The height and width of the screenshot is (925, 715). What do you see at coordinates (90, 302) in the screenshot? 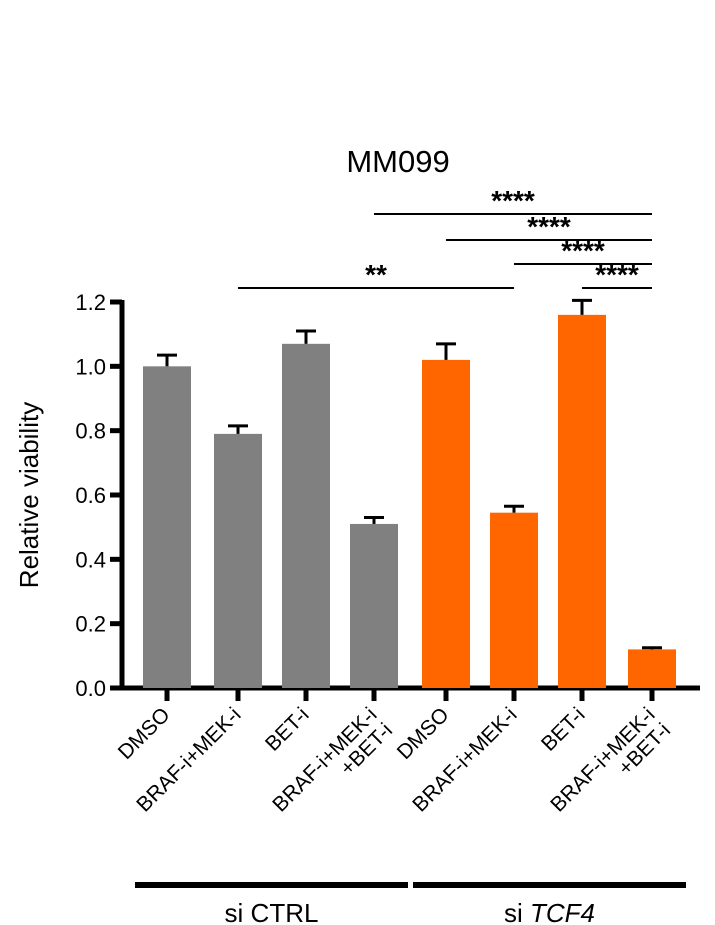
I see `y-tick-label: 1.2` at bounding box center [90, 302].